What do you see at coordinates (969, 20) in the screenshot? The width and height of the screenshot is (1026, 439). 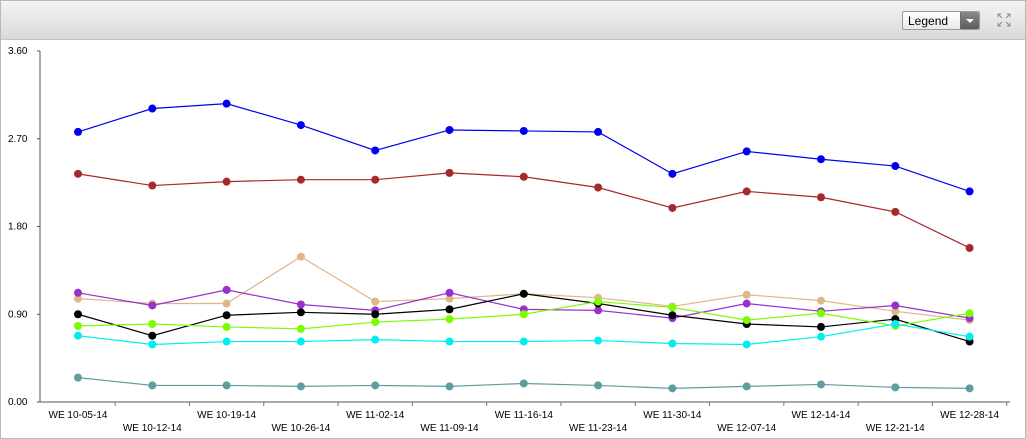 I see `chevron-down-icon` at bounding box center [969, 20].